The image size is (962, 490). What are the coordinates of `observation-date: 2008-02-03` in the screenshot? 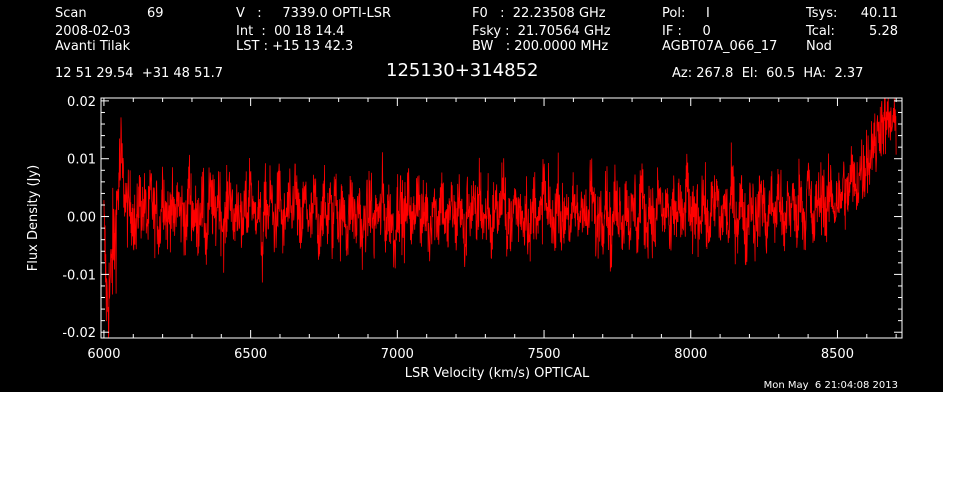 It's located at (93, 31).